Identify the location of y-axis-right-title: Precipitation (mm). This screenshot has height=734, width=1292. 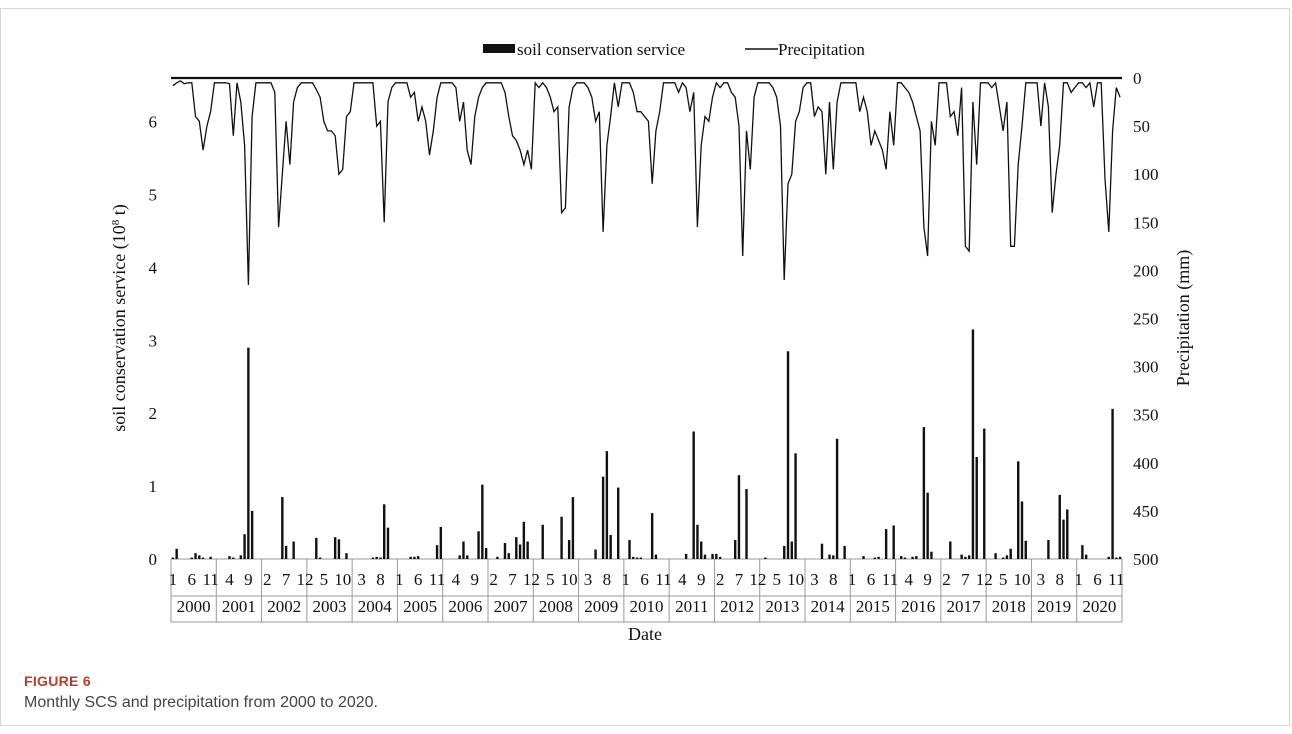
(1183, 318).